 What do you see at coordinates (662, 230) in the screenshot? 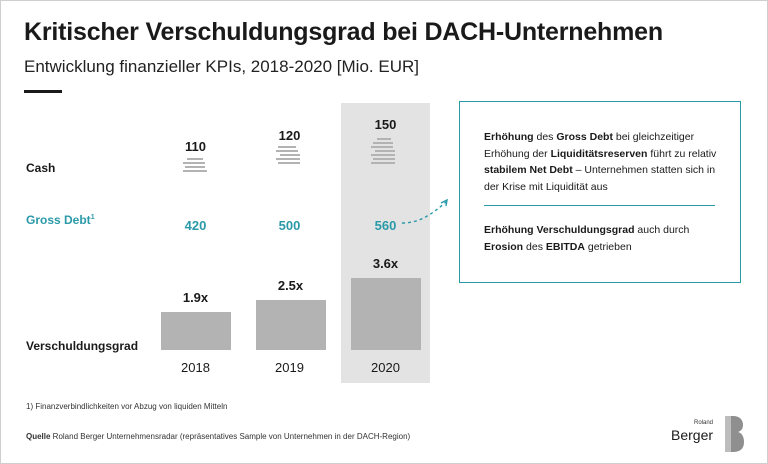
I see `callout-run: auch durch` at bounding box center [662, 230].